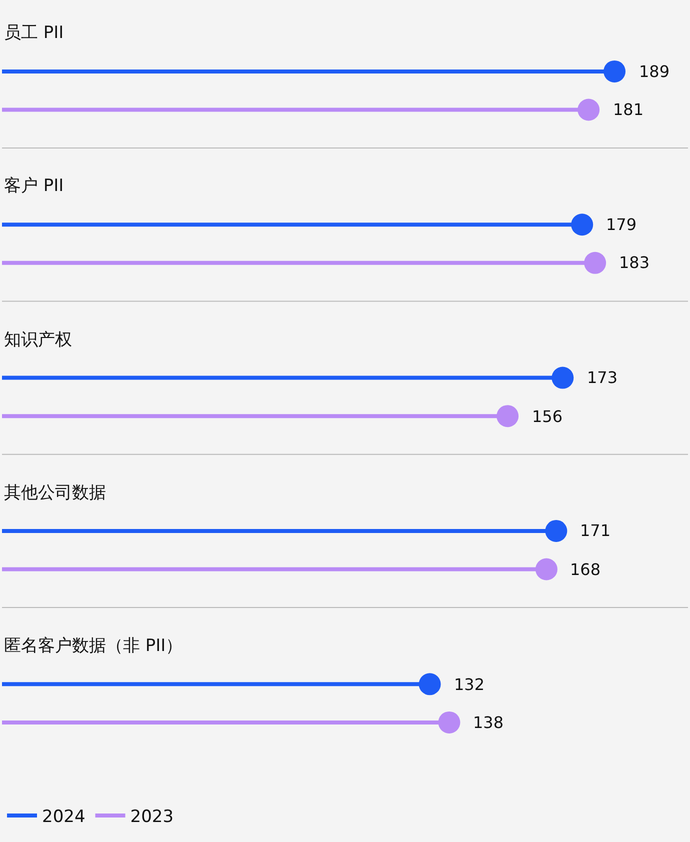  What do you see at coordinates (152, 817) in the screenshot?
I see `legend-label: 2023` at bounding box center [152, 817].